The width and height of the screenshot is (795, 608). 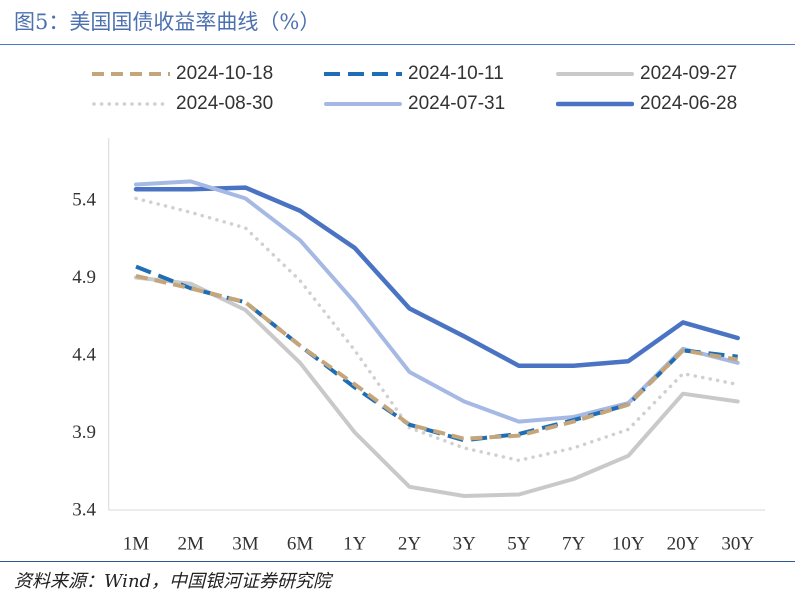 I want to click on legend-label: 2024-06-28, so click(x=689, y=103).